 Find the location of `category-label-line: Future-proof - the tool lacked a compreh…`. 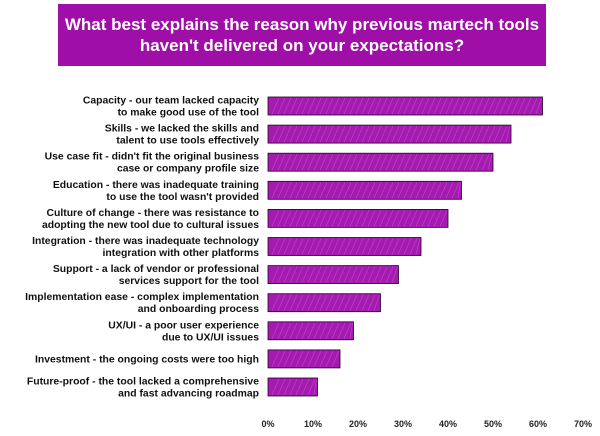

category-label-line: Future-proof - the tool lacked a compreh… is located at coordinates (143, 382).